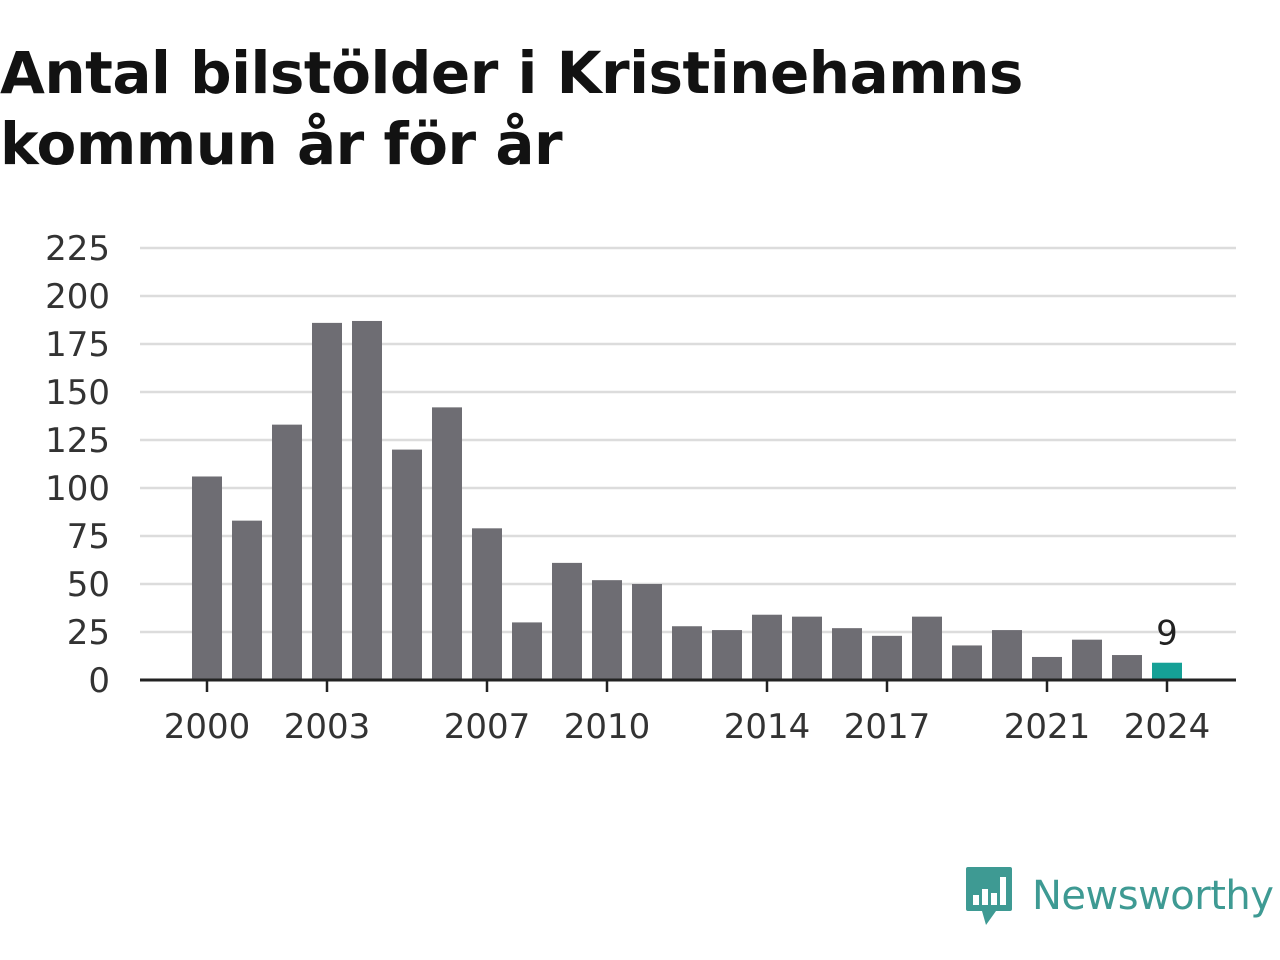 Image resolution: width=1280 pixels, height=960 pixels. What do you see at coordinates (77, 489) in the screenshot?
I see `y-tick-label: 100` at bounding box center [77, 489].